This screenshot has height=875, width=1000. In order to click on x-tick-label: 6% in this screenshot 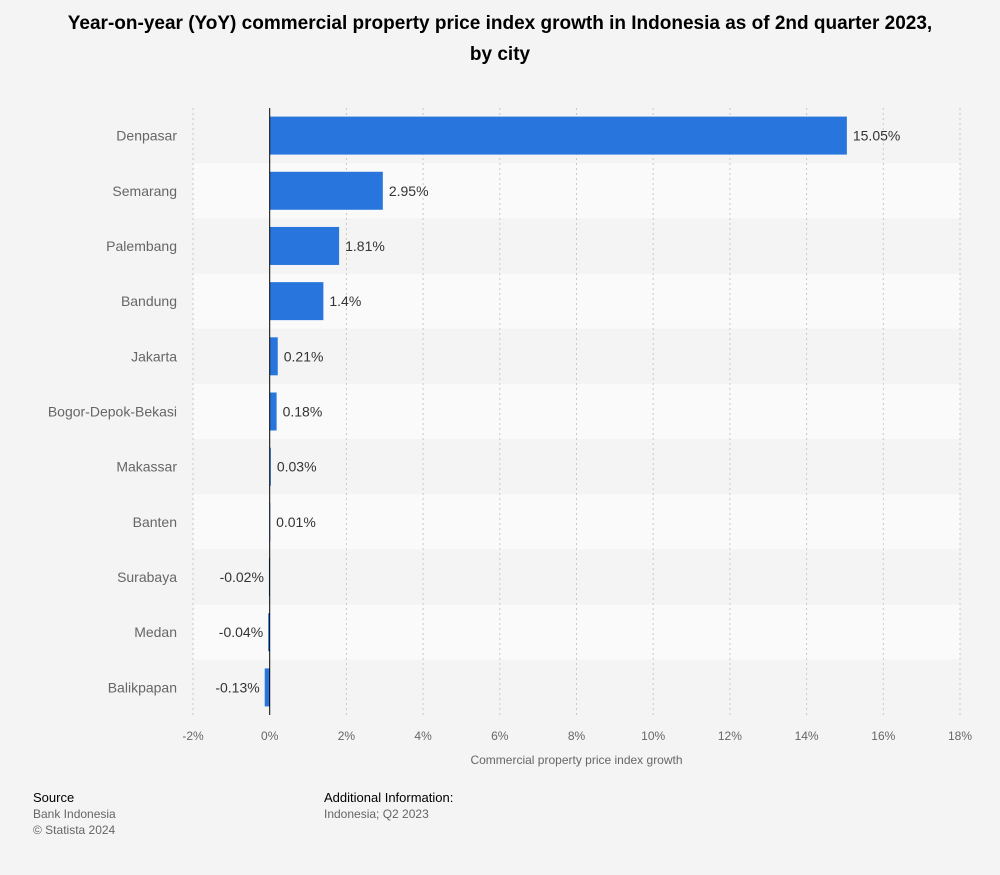, I will do `click(500, 736)`.